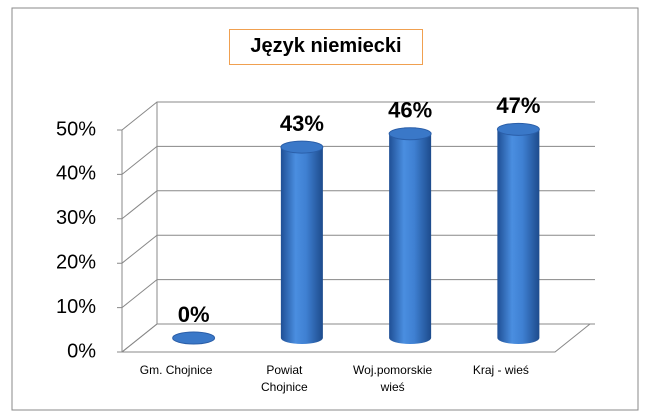  What do you see at coordinates (326, 47) in the screenshot?
I see `chart-title: Język niemiecki` at bounding box center [326, 47].